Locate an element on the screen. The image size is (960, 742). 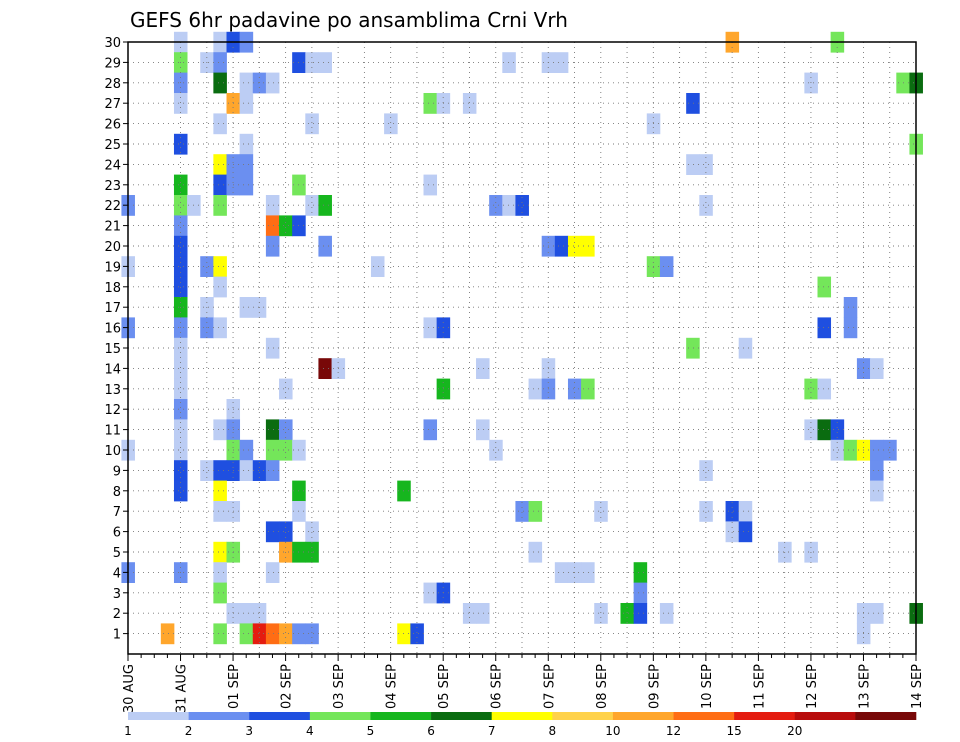
y-tick-label: 14 is located at coordinates (112, 369).